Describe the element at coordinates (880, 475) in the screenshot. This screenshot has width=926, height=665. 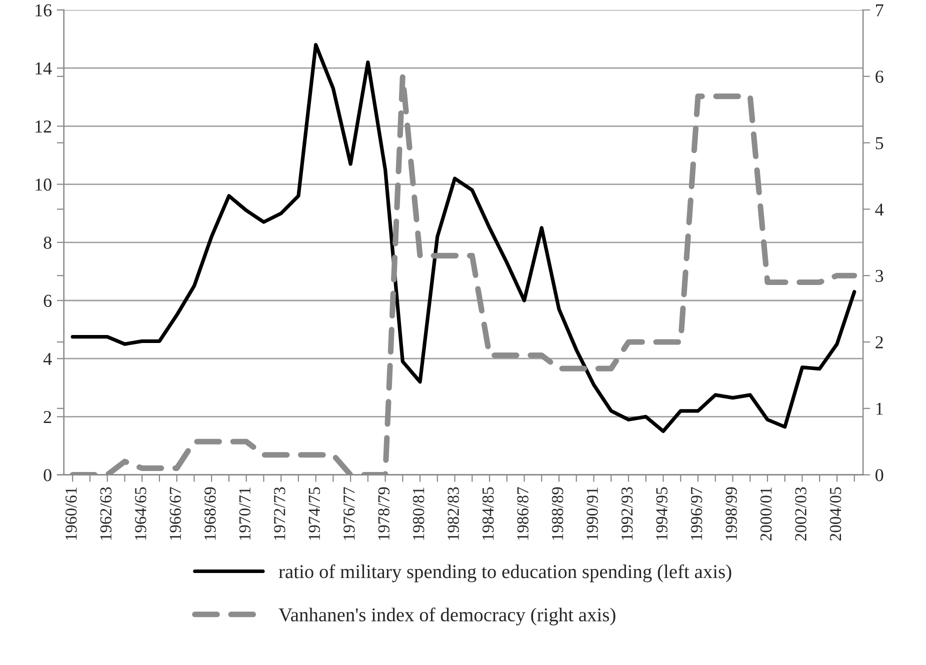
I see `y2-tick-label: 0` at that location.